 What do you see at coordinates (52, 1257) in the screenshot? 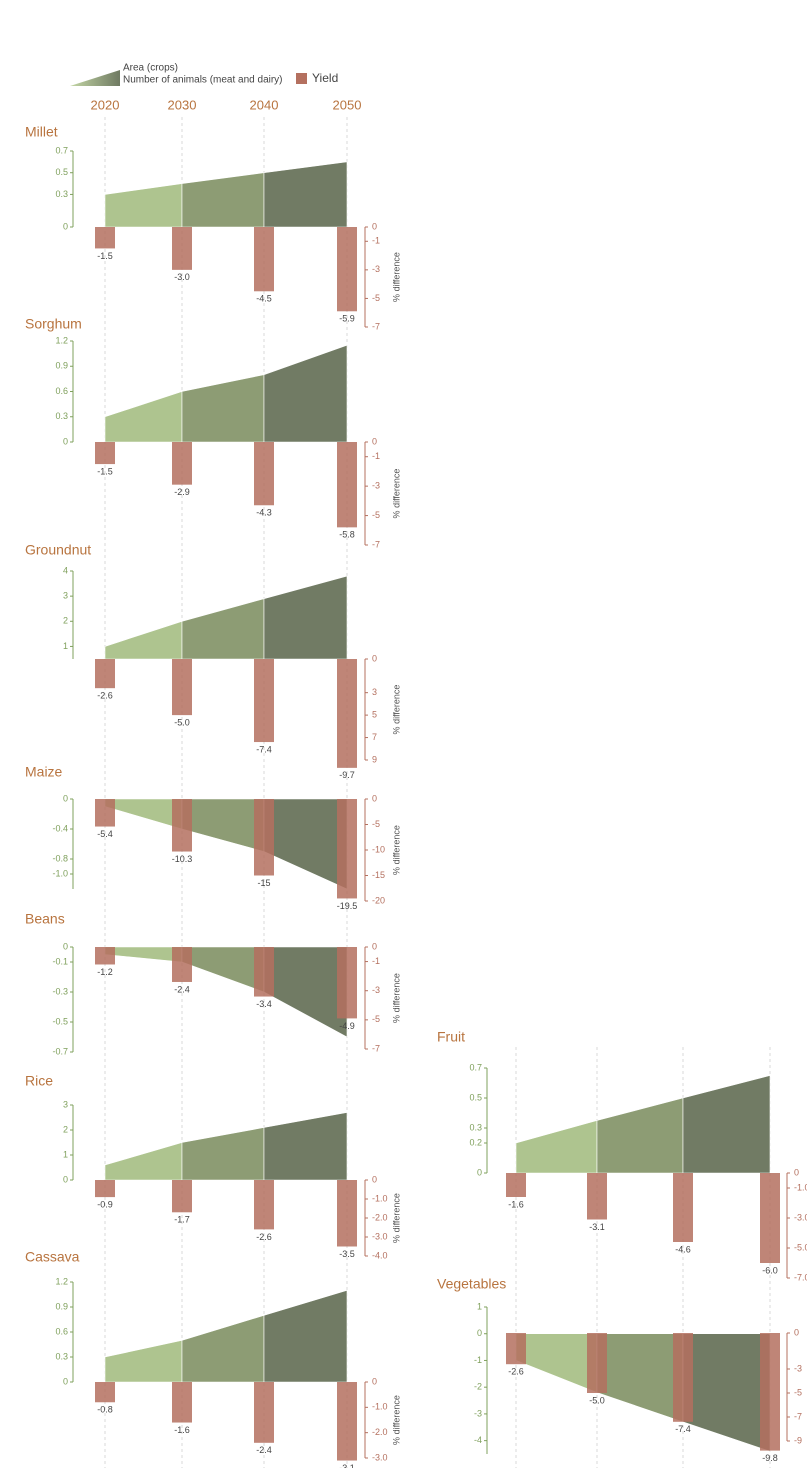
I see `crop-title: Cassava` at bounding box center [52, 1257].